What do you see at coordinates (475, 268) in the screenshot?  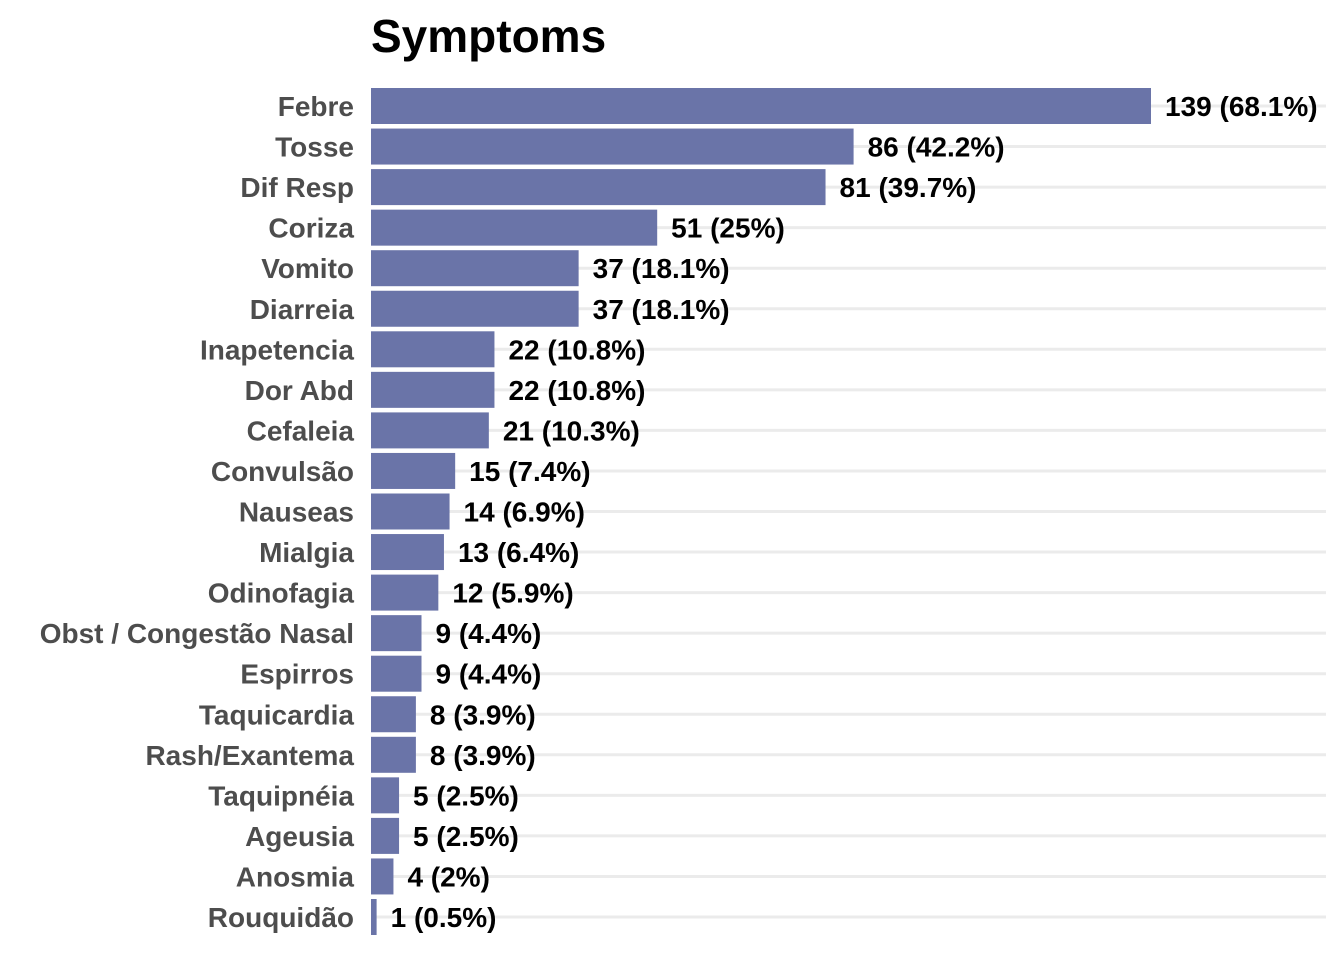 I see `bar-vomito` at bounding box center [475, 268].